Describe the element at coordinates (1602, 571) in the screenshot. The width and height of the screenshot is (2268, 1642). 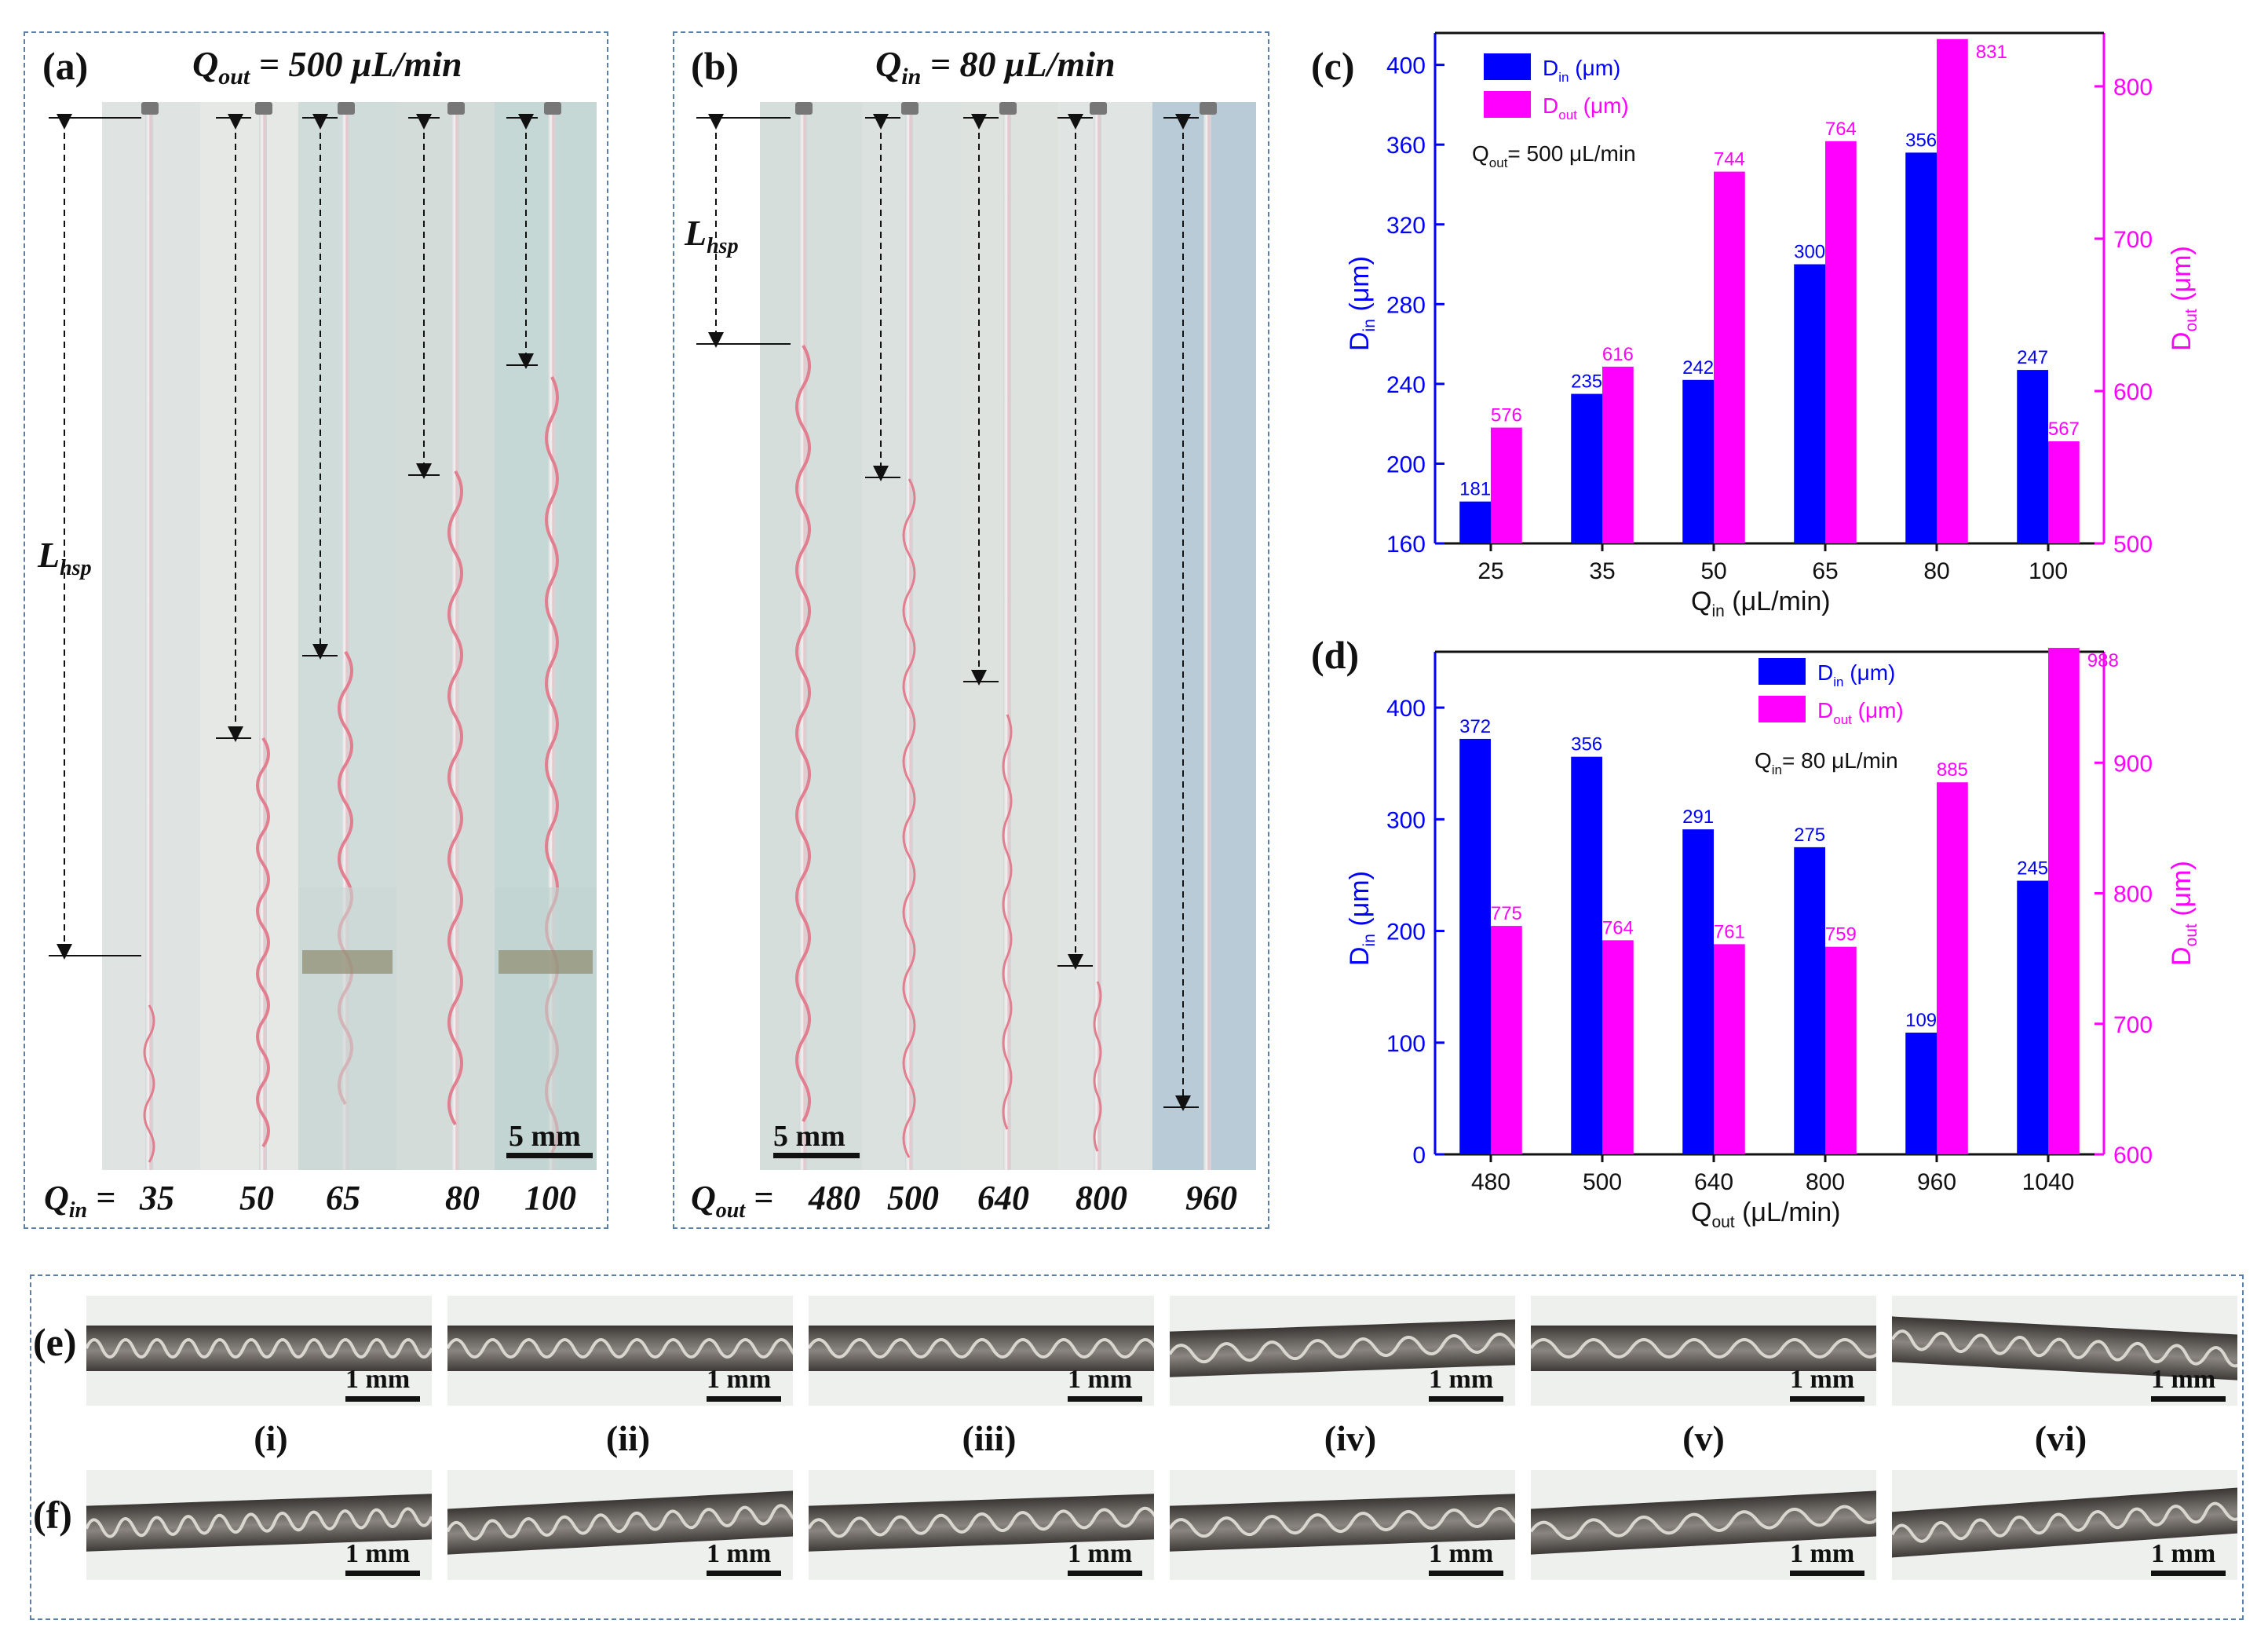
I see `x-tick-label: 35` at that location.